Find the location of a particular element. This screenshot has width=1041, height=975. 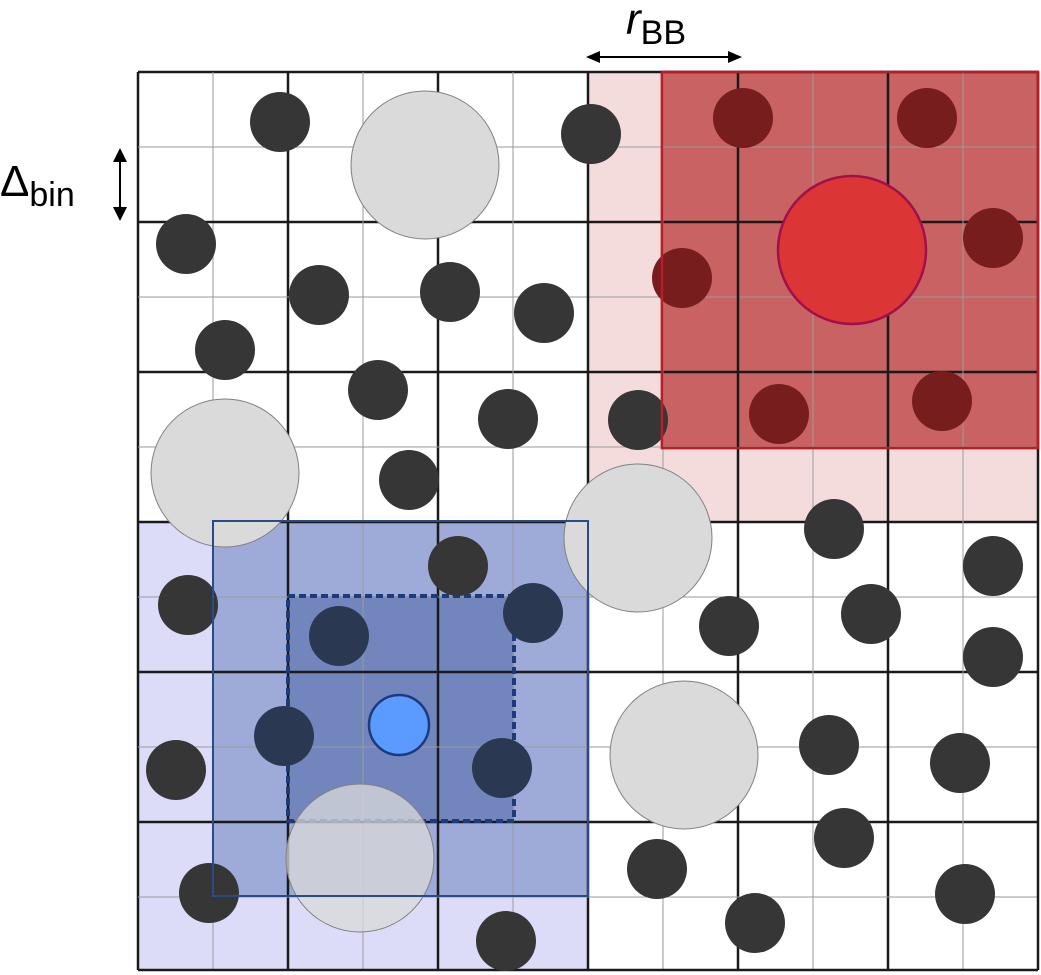

blue-bounding-box-outline is located at coordinates (400, 708).